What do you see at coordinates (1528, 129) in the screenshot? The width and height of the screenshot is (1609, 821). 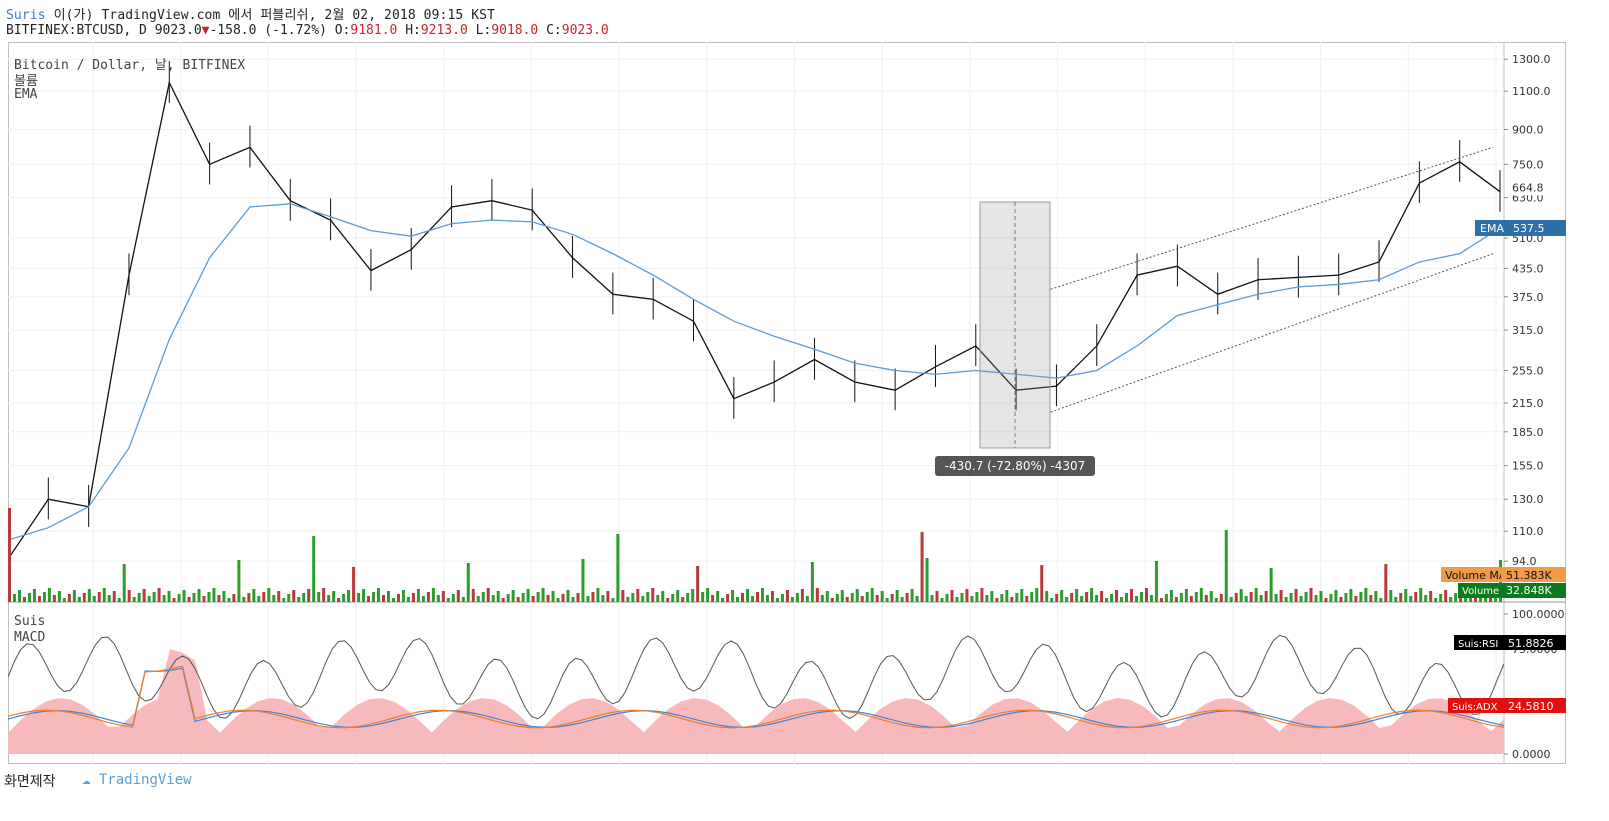 I see `y-tick-label: 900.0` at bounding box center [1528, 129].